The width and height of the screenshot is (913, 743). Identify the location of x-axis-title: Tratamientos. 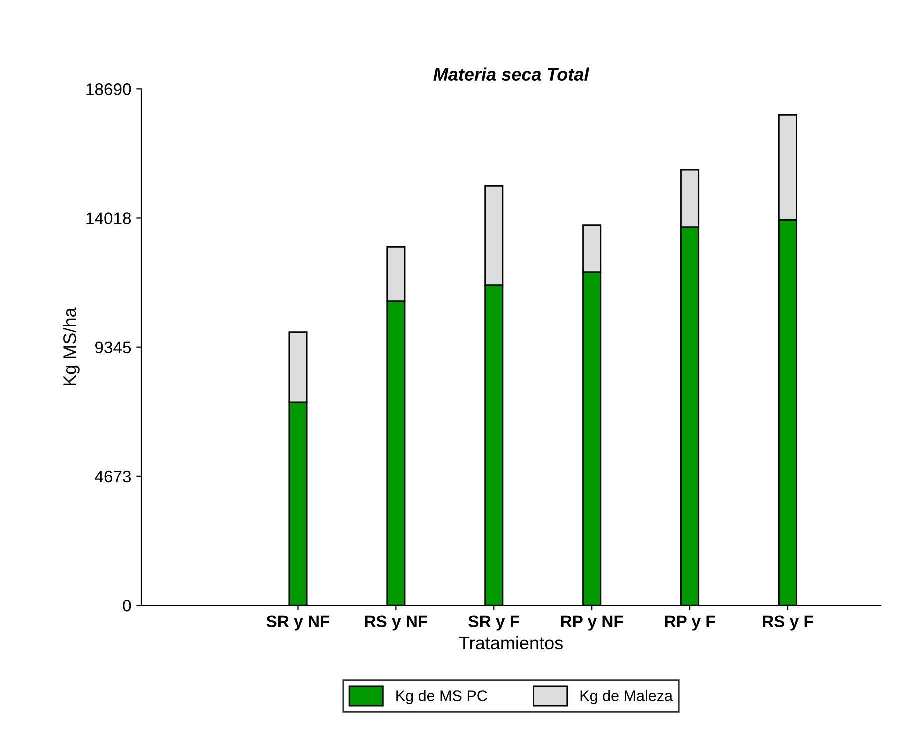
(511, 643).